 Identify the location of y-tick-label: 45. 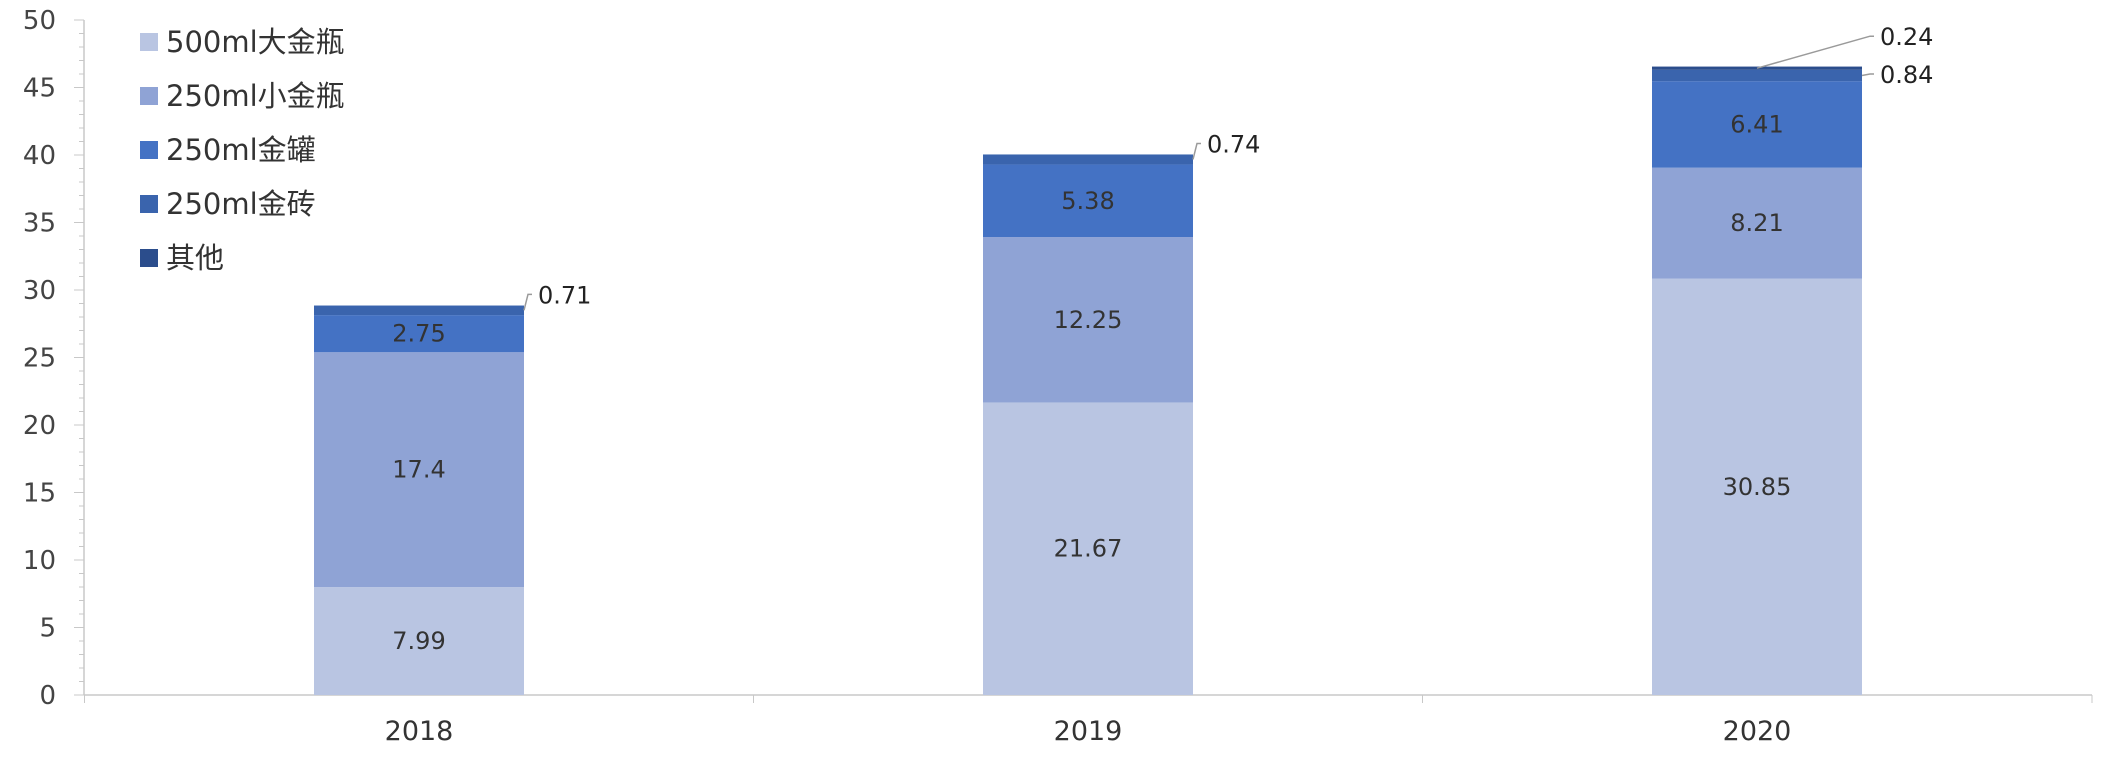
(39, 89).